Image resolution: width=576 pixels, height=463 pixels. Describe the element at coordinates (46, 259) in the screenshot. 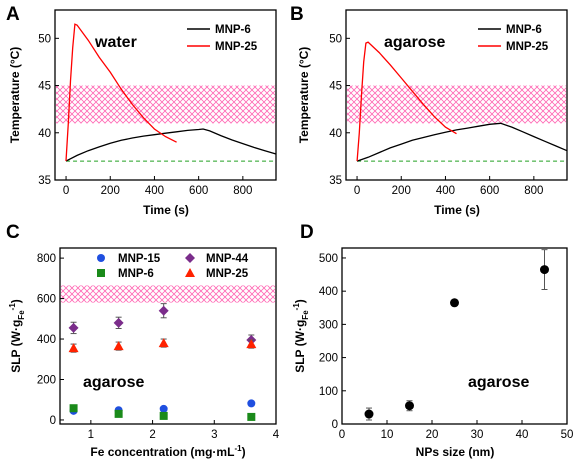

I see `panel-c-ytick-label-4: 800` at that location.